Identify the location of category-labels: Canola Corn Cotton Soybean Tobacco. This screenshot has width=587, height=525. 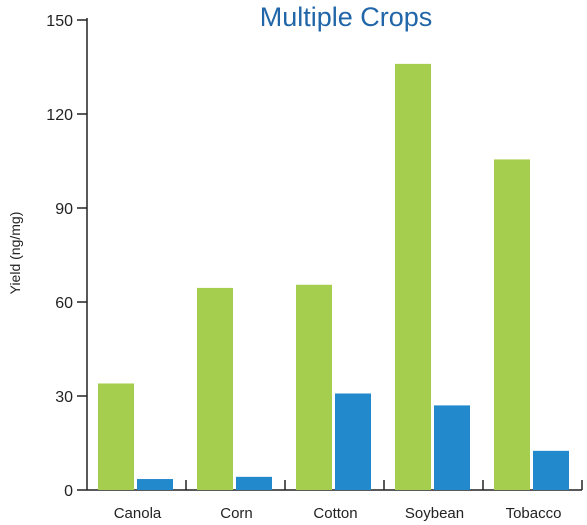
(338, 513).